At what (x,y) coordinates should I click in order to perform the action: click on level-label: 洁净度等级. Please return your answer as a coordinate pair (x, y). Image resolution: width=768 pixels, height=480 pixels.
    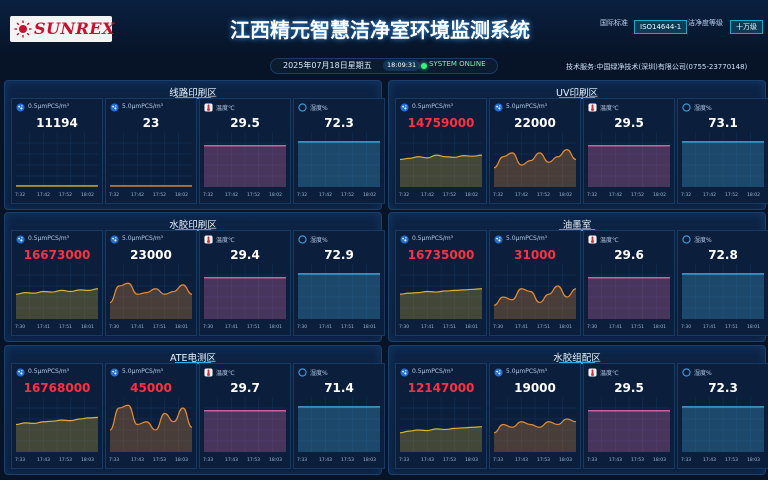
    Looking at the image, I should click on (705, 23).